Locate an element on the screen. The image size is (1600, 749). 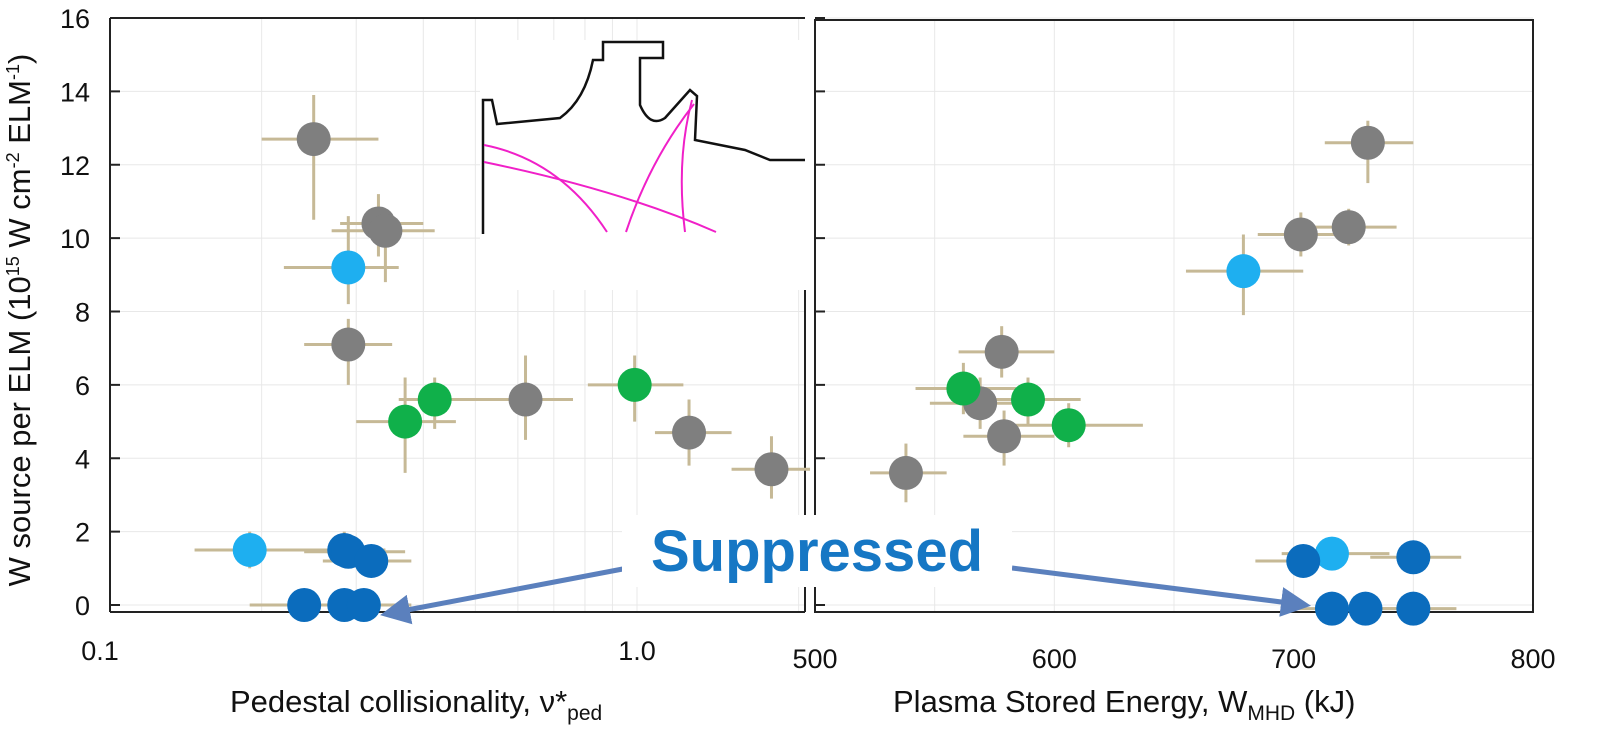
y-tick-label: 12 is located at coordinates (75, 166).